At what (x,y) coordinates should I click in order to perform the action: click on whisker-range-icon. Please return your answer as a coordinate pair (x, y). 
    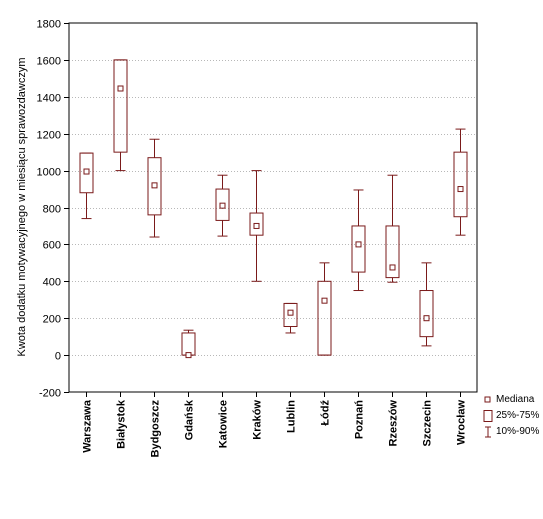
    Looking at the image, I should click on (488, 432).